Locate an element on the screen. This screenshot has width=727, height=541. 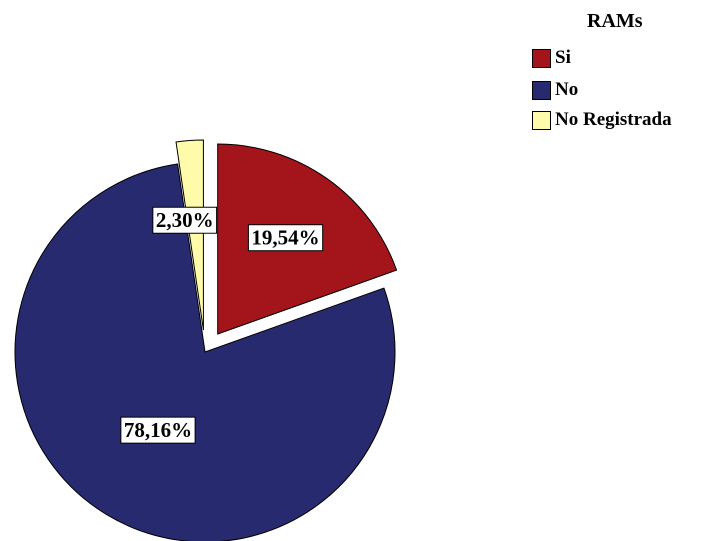
slice-label-text-no-registrada: 2,30% is located at coordinates (185, 220).